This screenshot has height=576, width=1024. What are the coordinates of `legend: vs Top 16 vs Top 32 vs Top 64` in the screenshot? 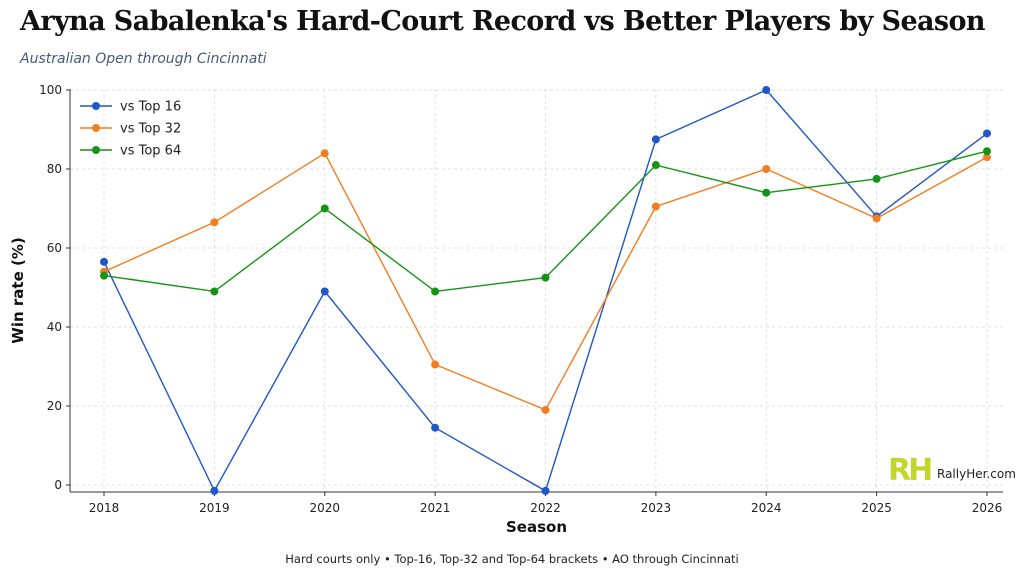 It's located at (130, 129).